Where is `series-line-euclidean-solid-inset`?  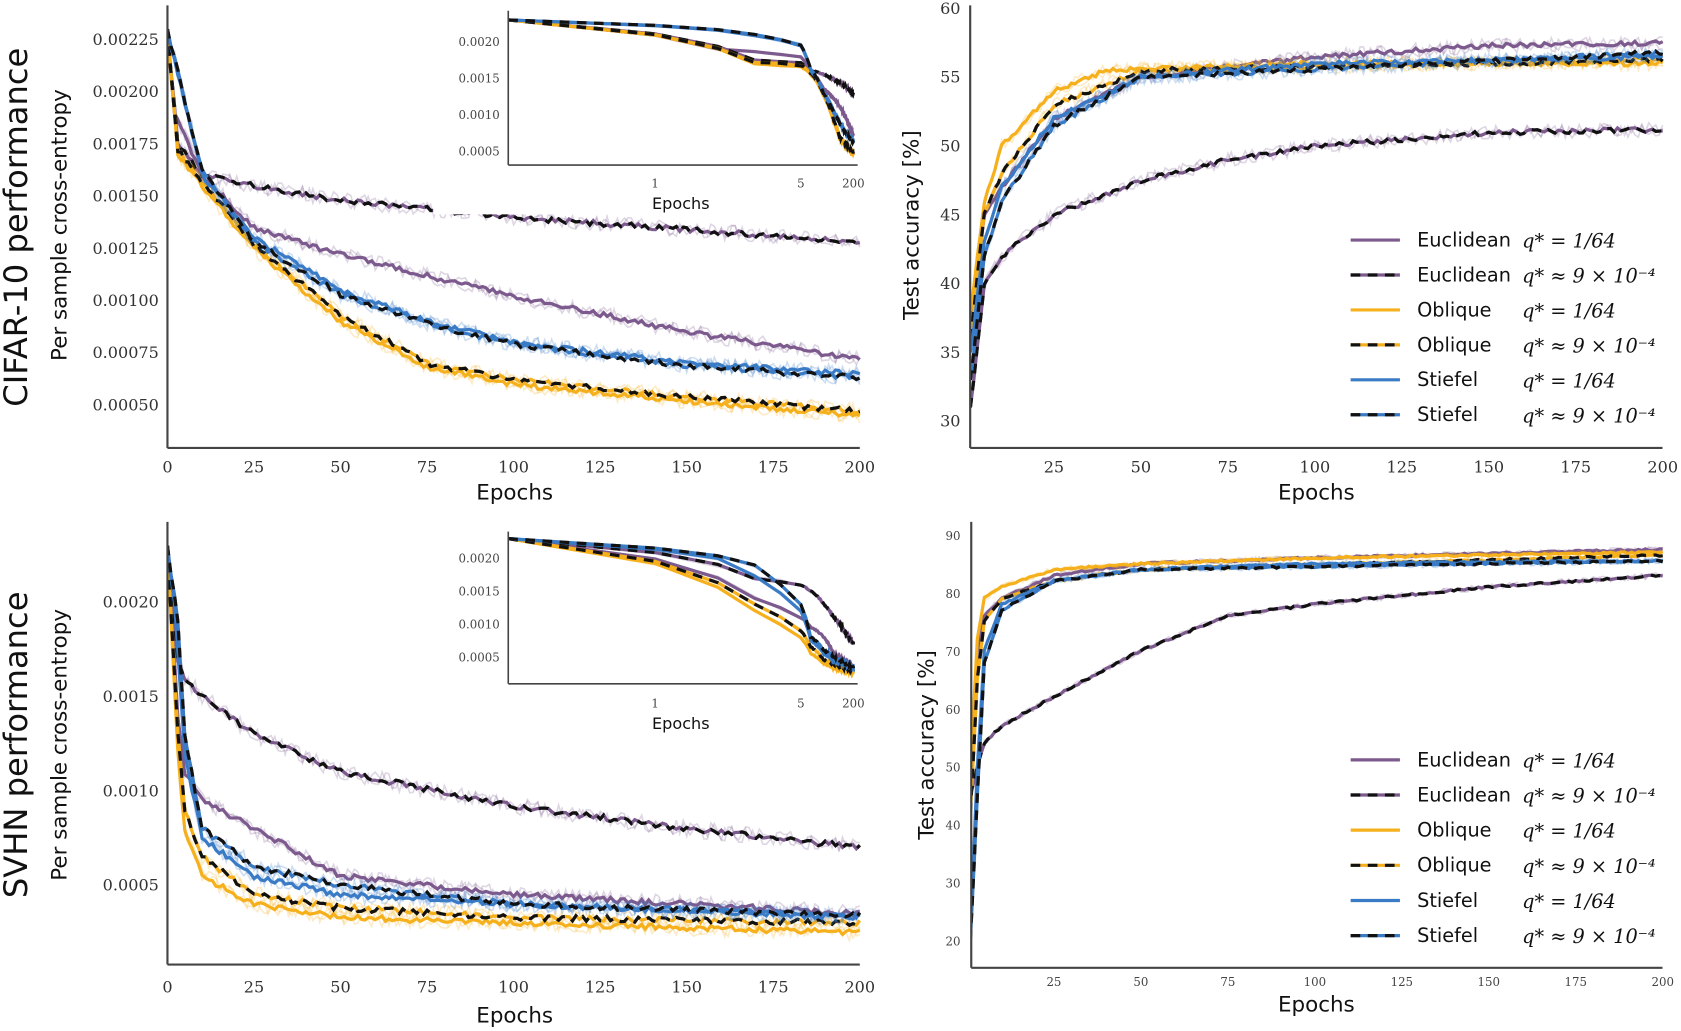
series-line-euclidean-solid-inset is located at coordinates (681, 79).